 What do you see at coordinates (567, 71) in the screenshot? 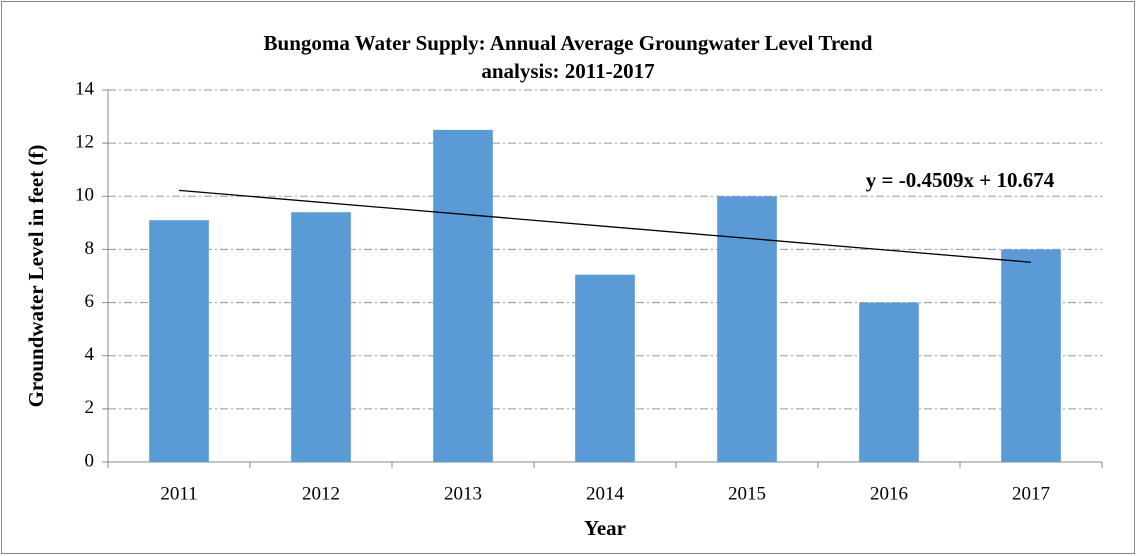
I see `chart-title: analysis: 2011-2017` at bounding box center [567, 71].